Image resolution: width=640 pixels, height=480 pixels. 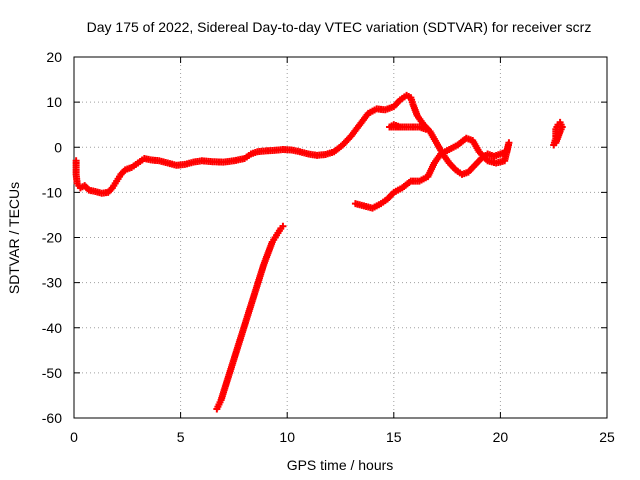 What do you see at coordinates (501, 437) in the screenshot?
I see `x-tick-label: 20` at bounding box center [501, 437].